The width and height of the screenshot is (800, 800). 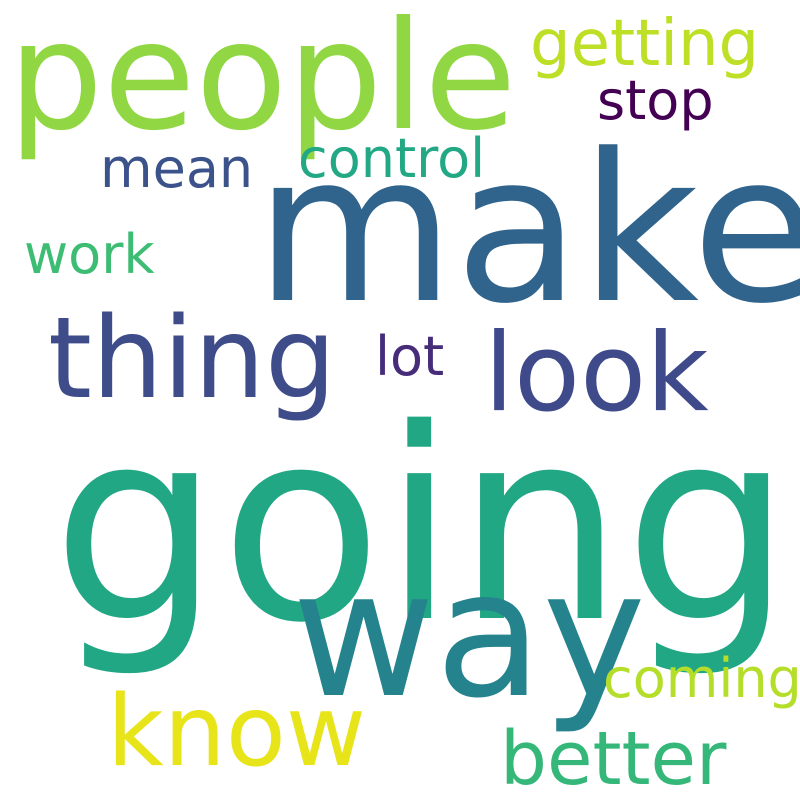 What do you see at coordinates (236, 732) in the screenshot?
I see `word-know: know` at bounding box center [236, 732].